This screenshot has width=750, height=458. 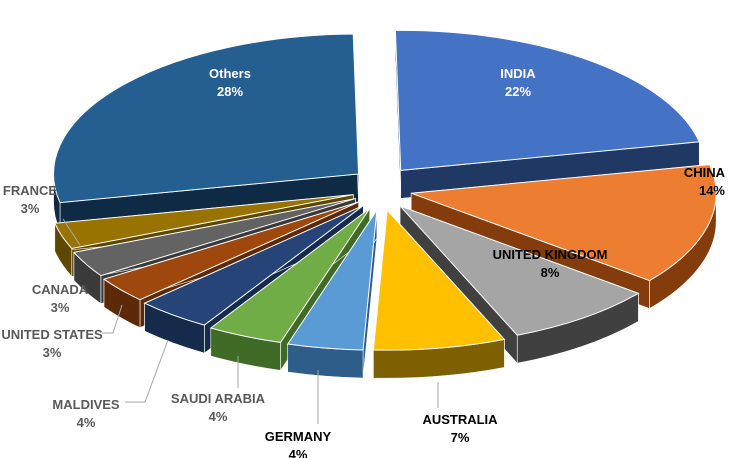 I want to click on data-label-name-united-kingdom: UNITED KINGDOM, so click(x=550, y=254).